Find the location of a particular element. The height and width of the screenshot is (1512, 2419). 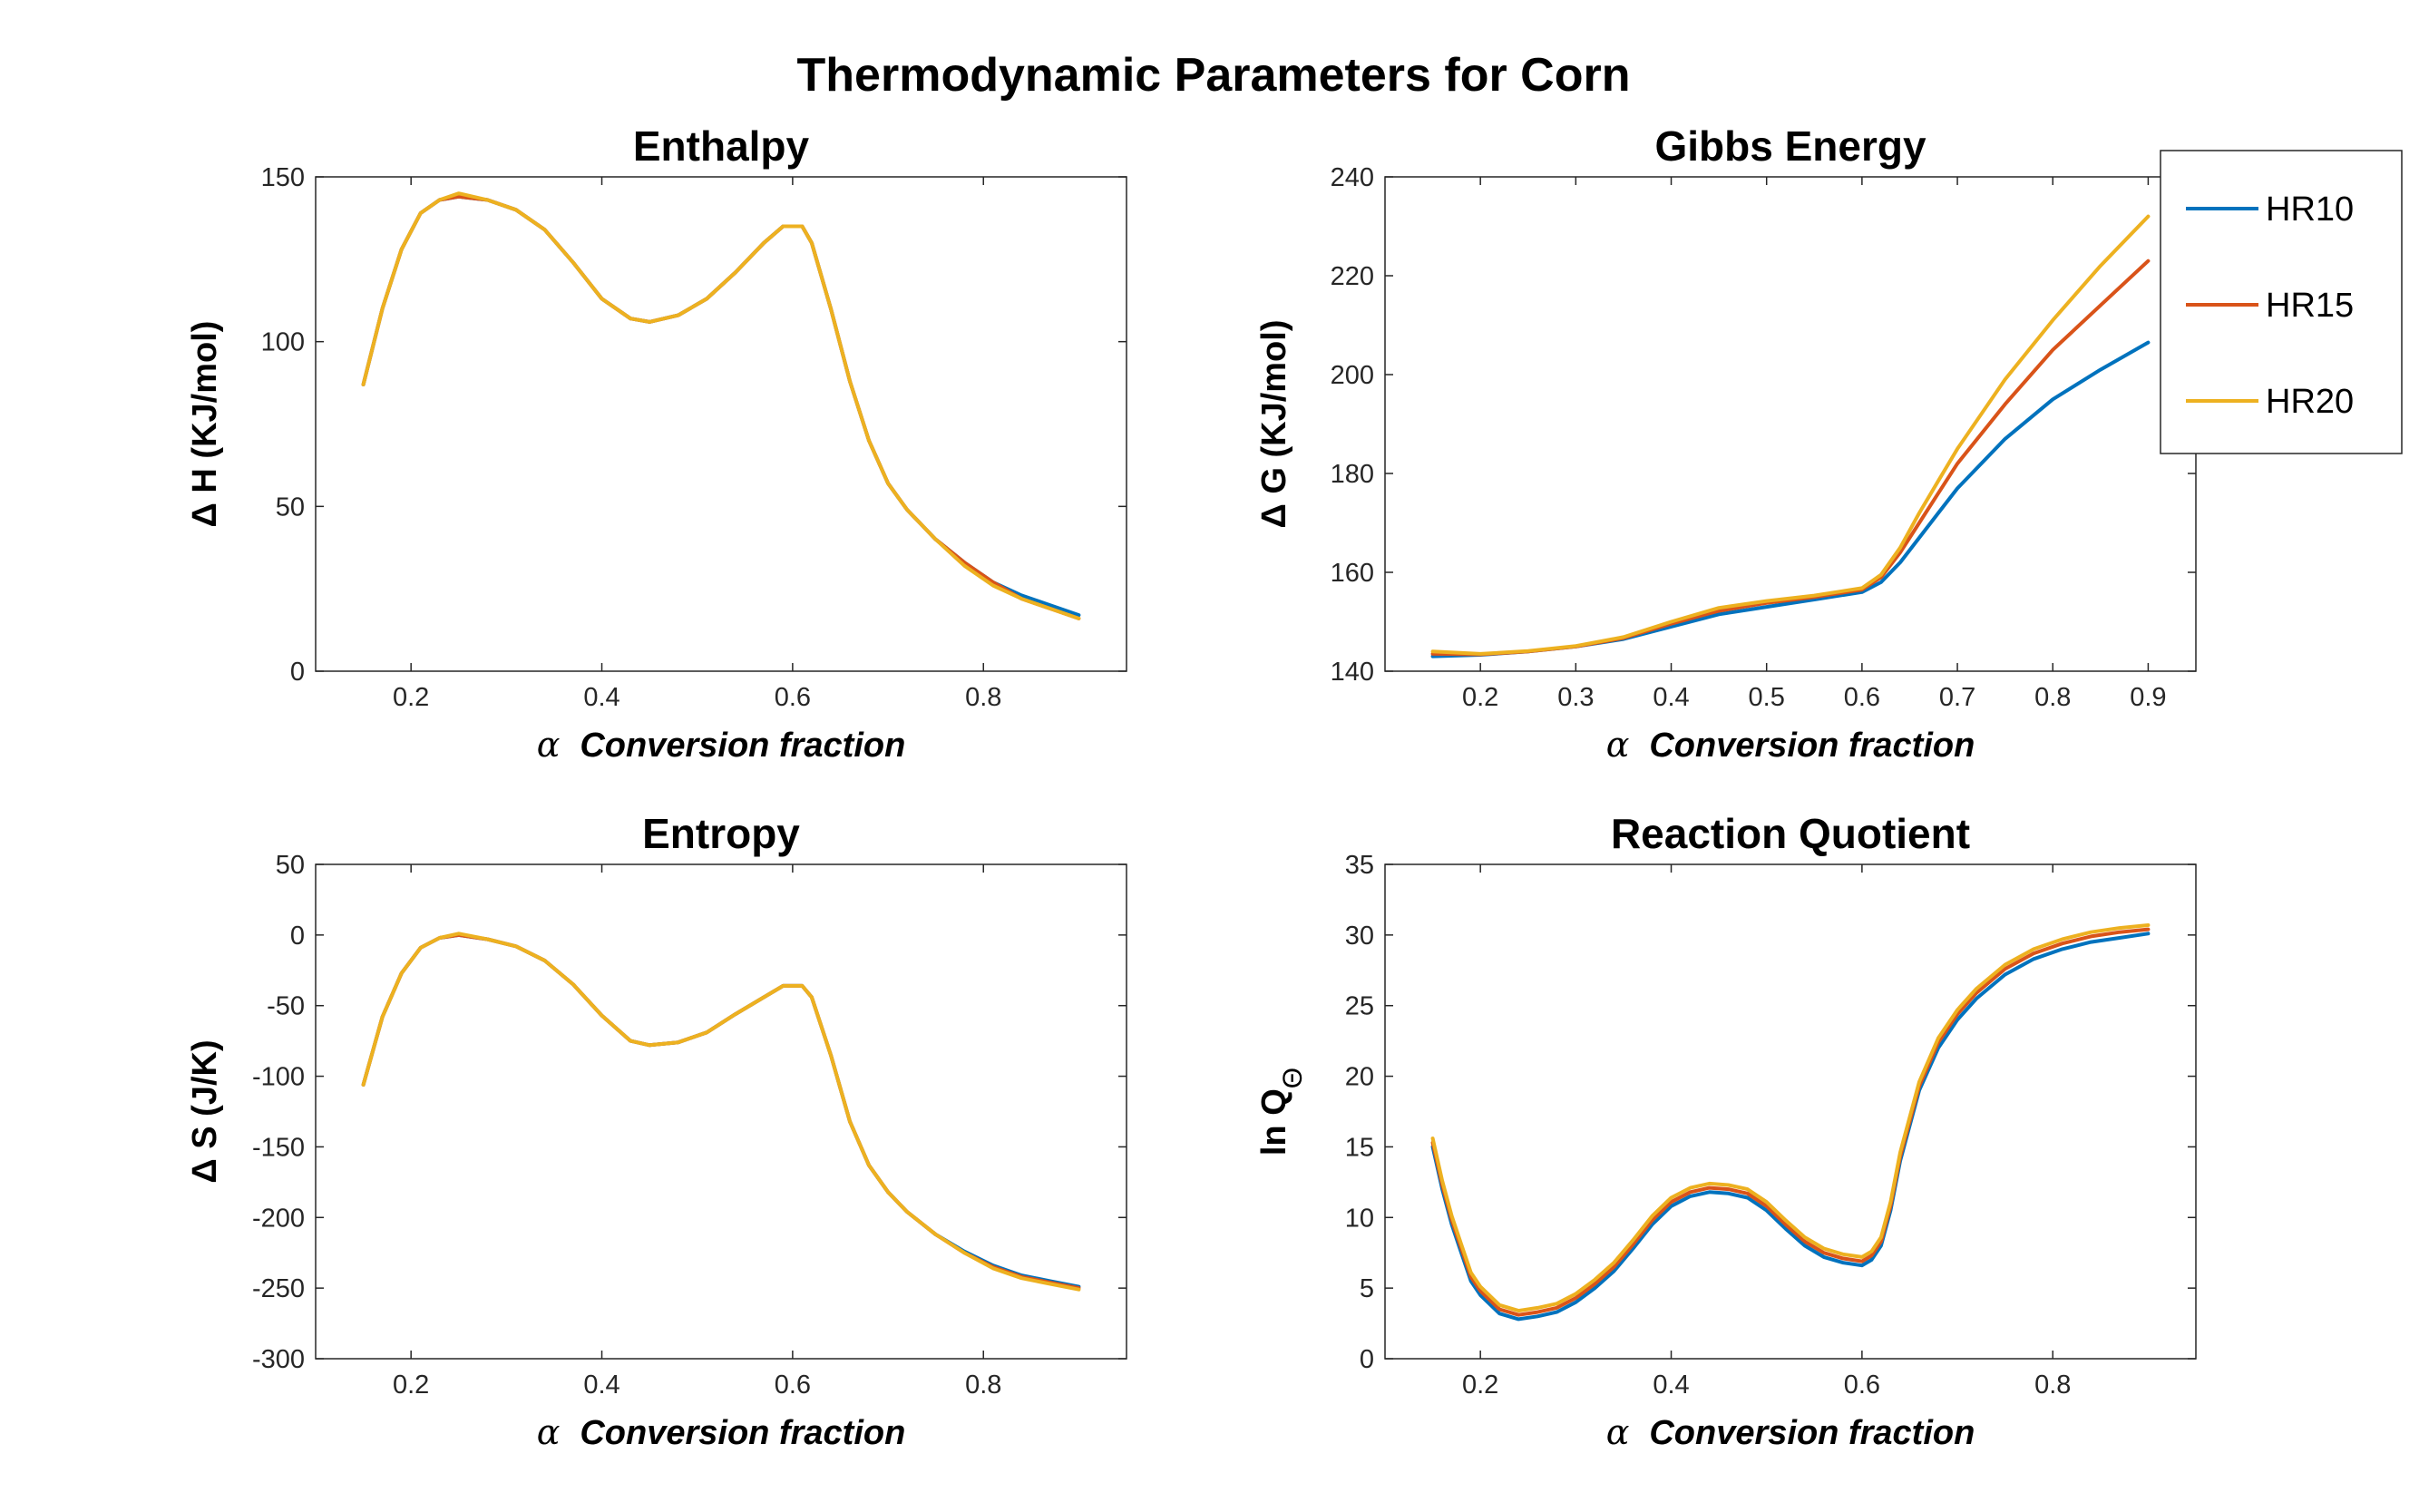

y-tick-label: -50 is located at coordinates (286, 1006).